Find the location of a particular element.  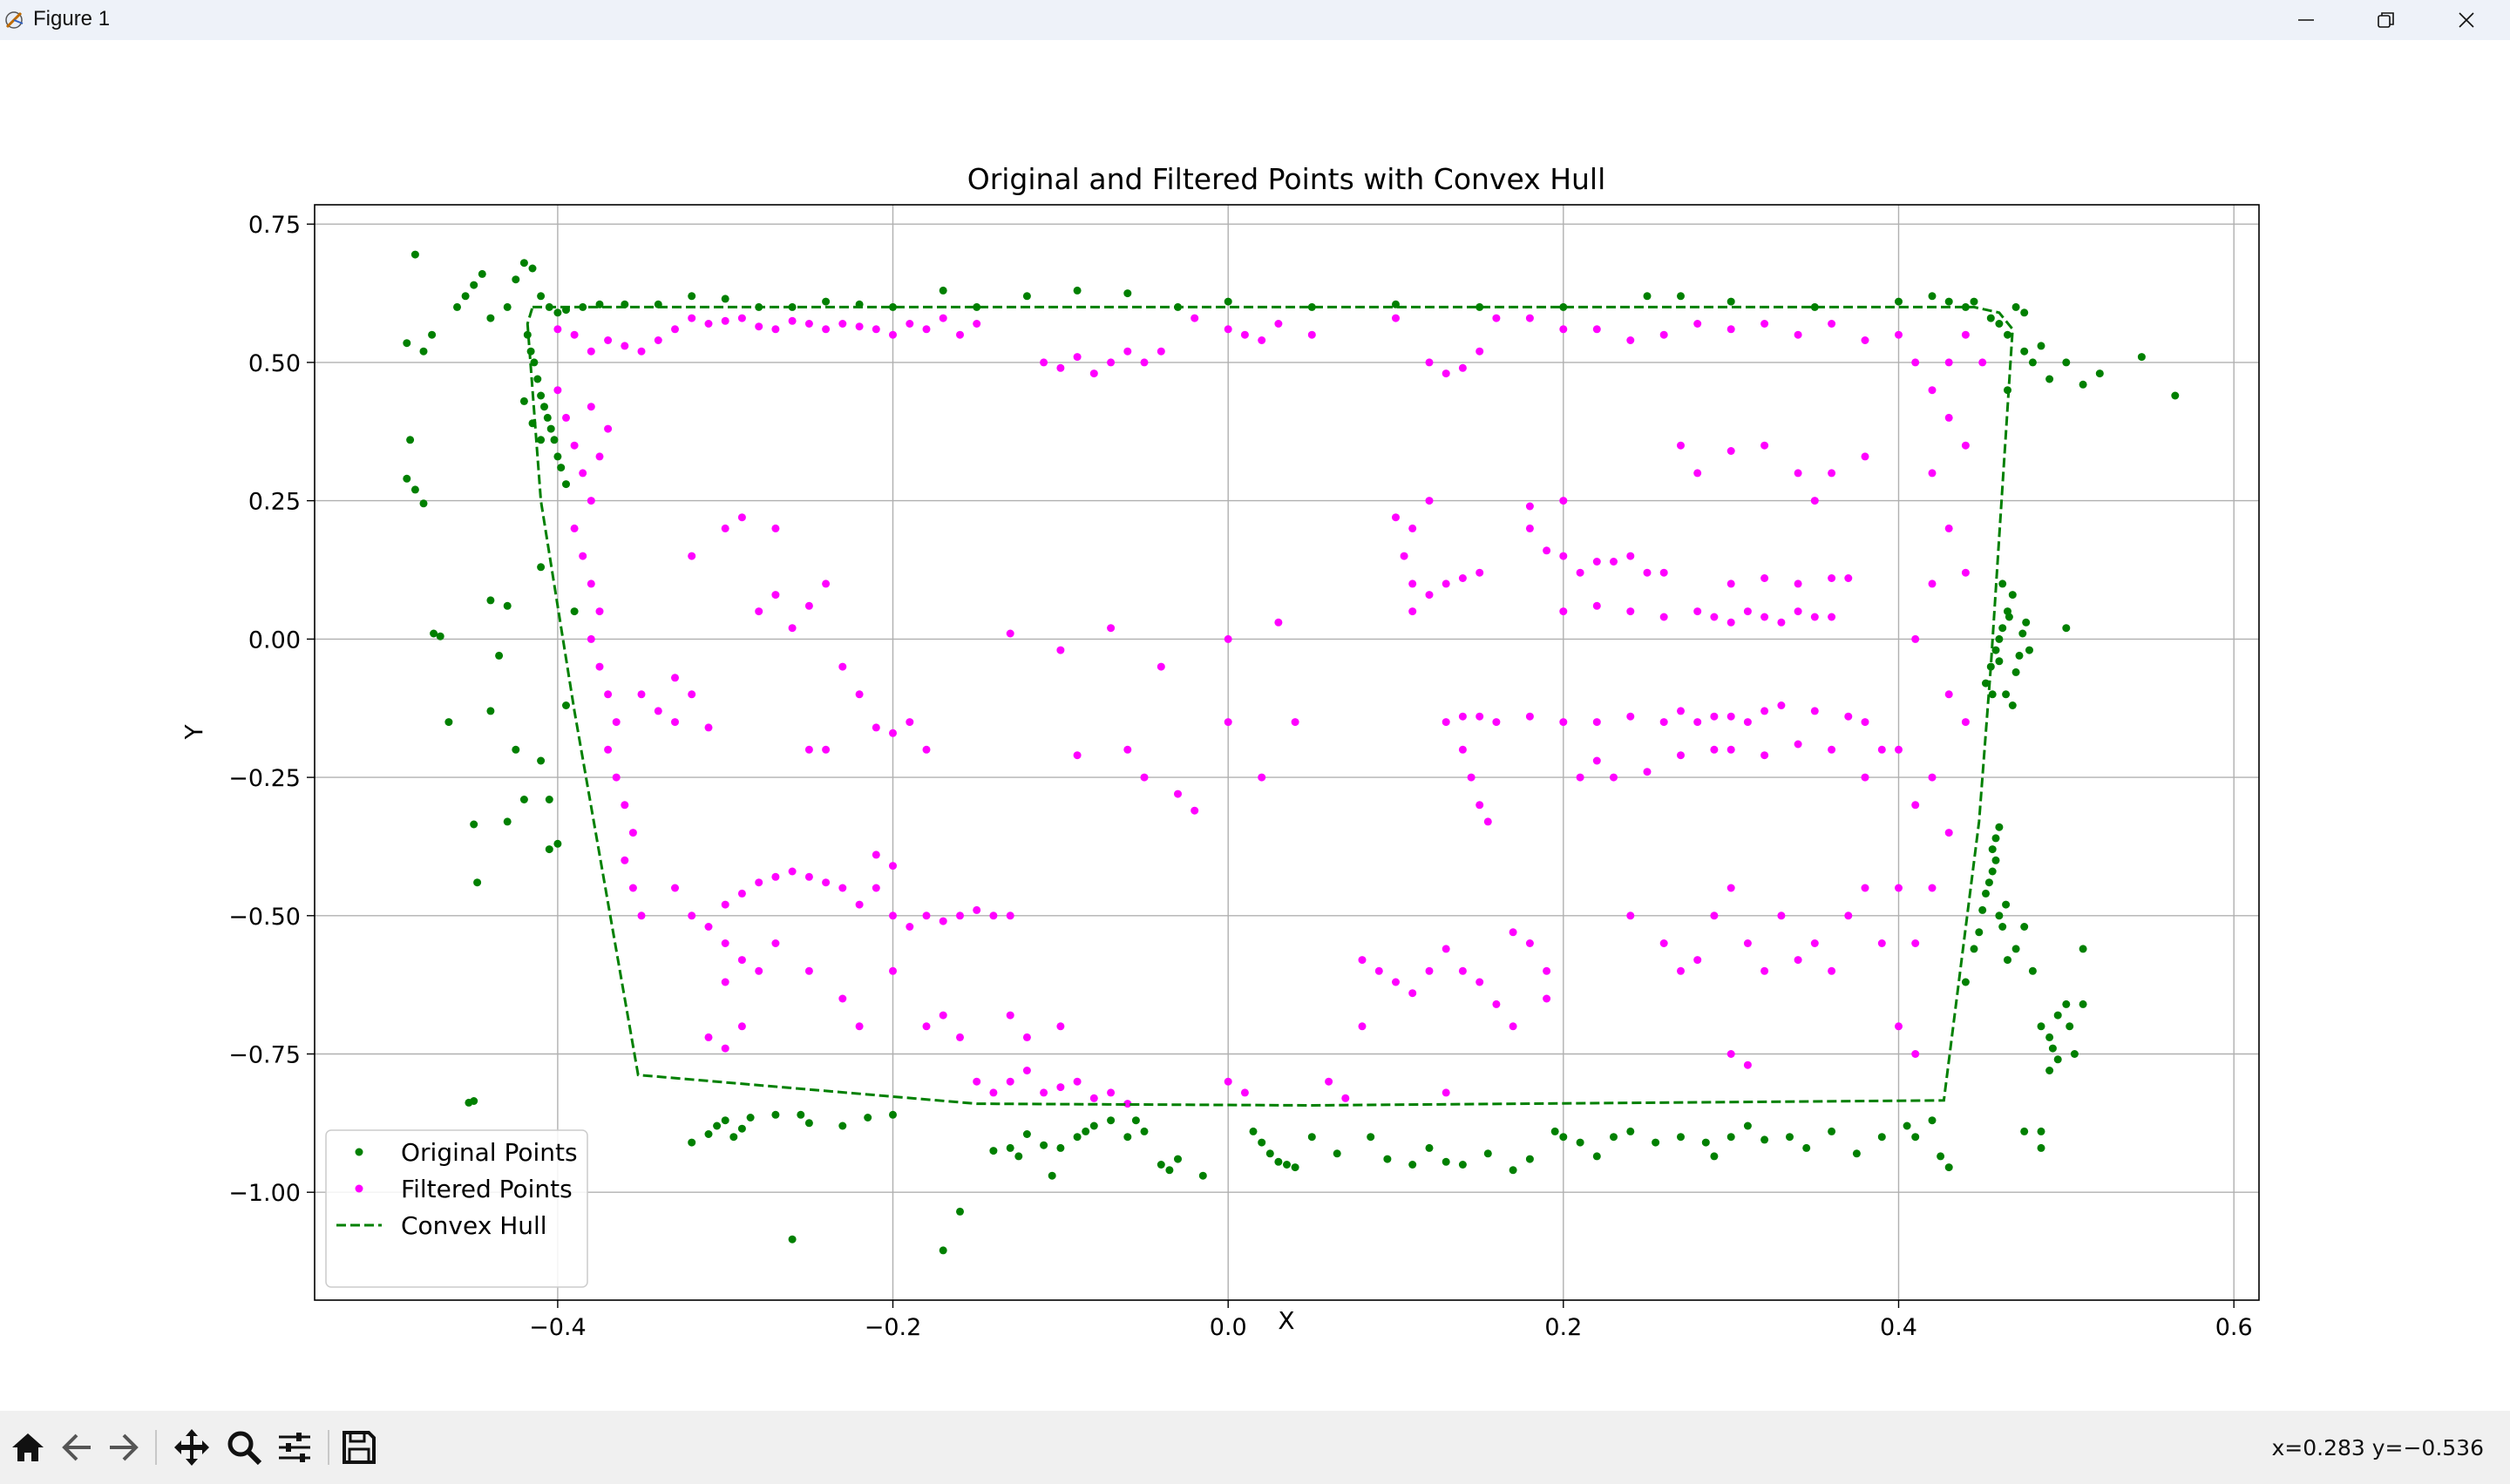

save-button is located at coordinates (359, 1447).